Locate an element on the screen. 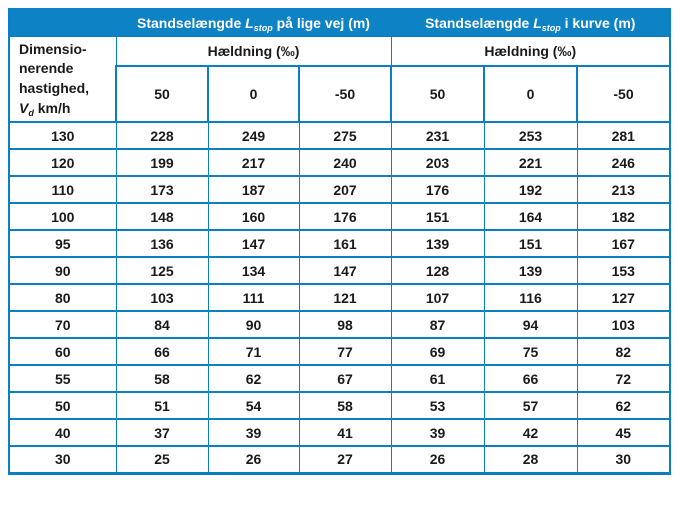 The width and height of the screenshot is (677, 507). distance-cell: 25 is located at coordinates (162, 459).